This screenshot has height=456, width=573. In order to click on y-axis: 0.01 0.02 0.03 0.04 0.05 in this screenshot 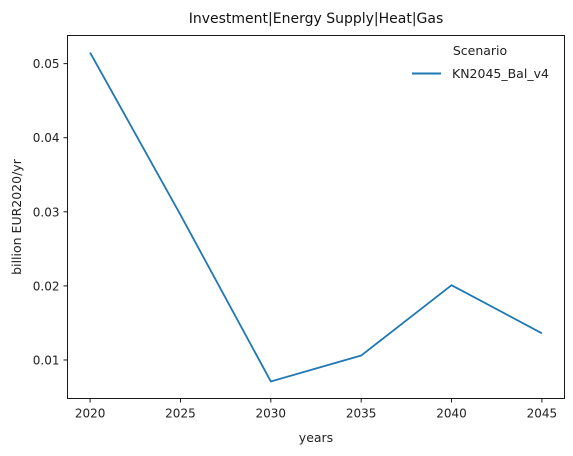, I will do `click(50, 212)`.